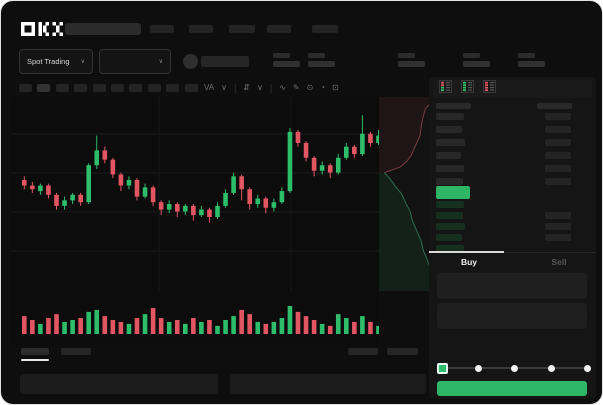 This screenshot has height=405, width=603. What do you see at coordinates (225, 61) in the screenshot?
I see `pair-name-placeholder` at bounding box center [225, 61].